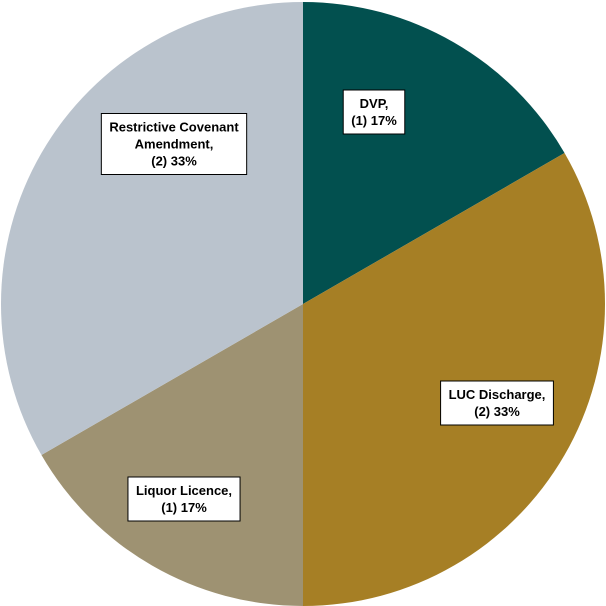  What do you see at coordinates (174, 127) in the screenshot?
I see `data-label-line: Restrictive Covenant` at bounding box center [174, 127].